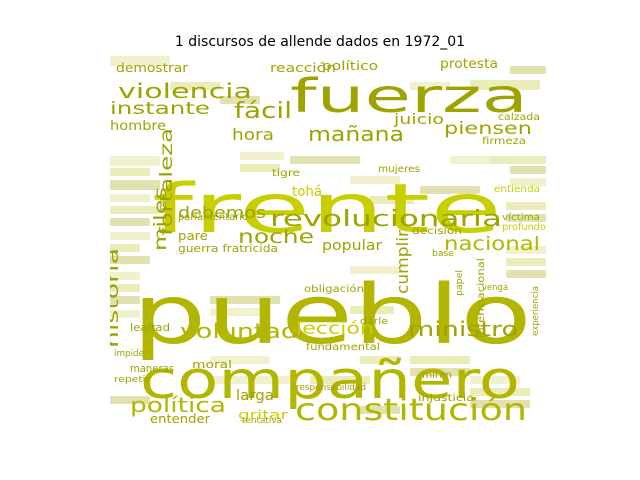 The image size is (640, 480). Describe the element at coordinates (255, 396) in the screenshot. I see `cloud-word: larga` at that location.